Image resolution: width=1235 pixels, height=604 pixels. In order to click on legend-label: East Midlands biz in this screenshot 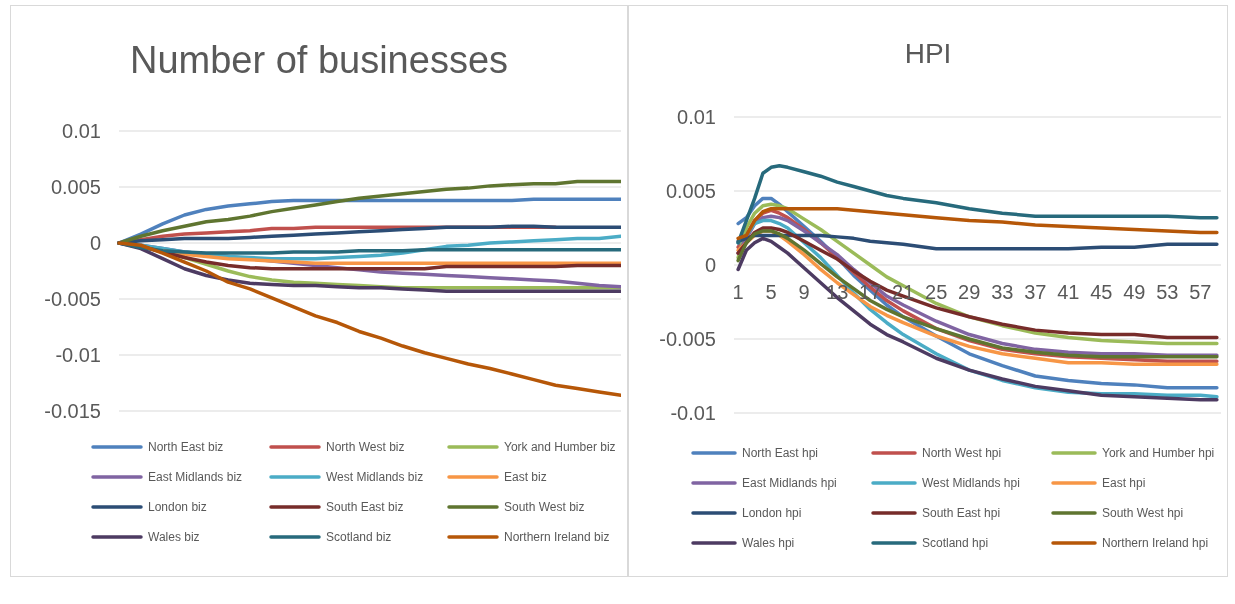, I will do `click(195, 477)`.